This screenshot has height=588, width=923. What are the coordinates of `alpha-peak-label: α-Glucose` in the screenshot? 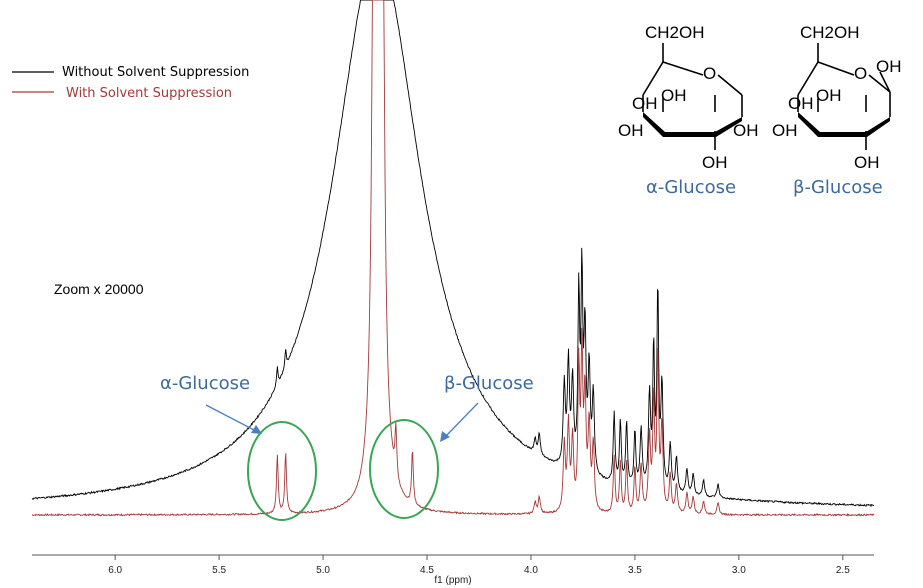 It's located at (205, 383).